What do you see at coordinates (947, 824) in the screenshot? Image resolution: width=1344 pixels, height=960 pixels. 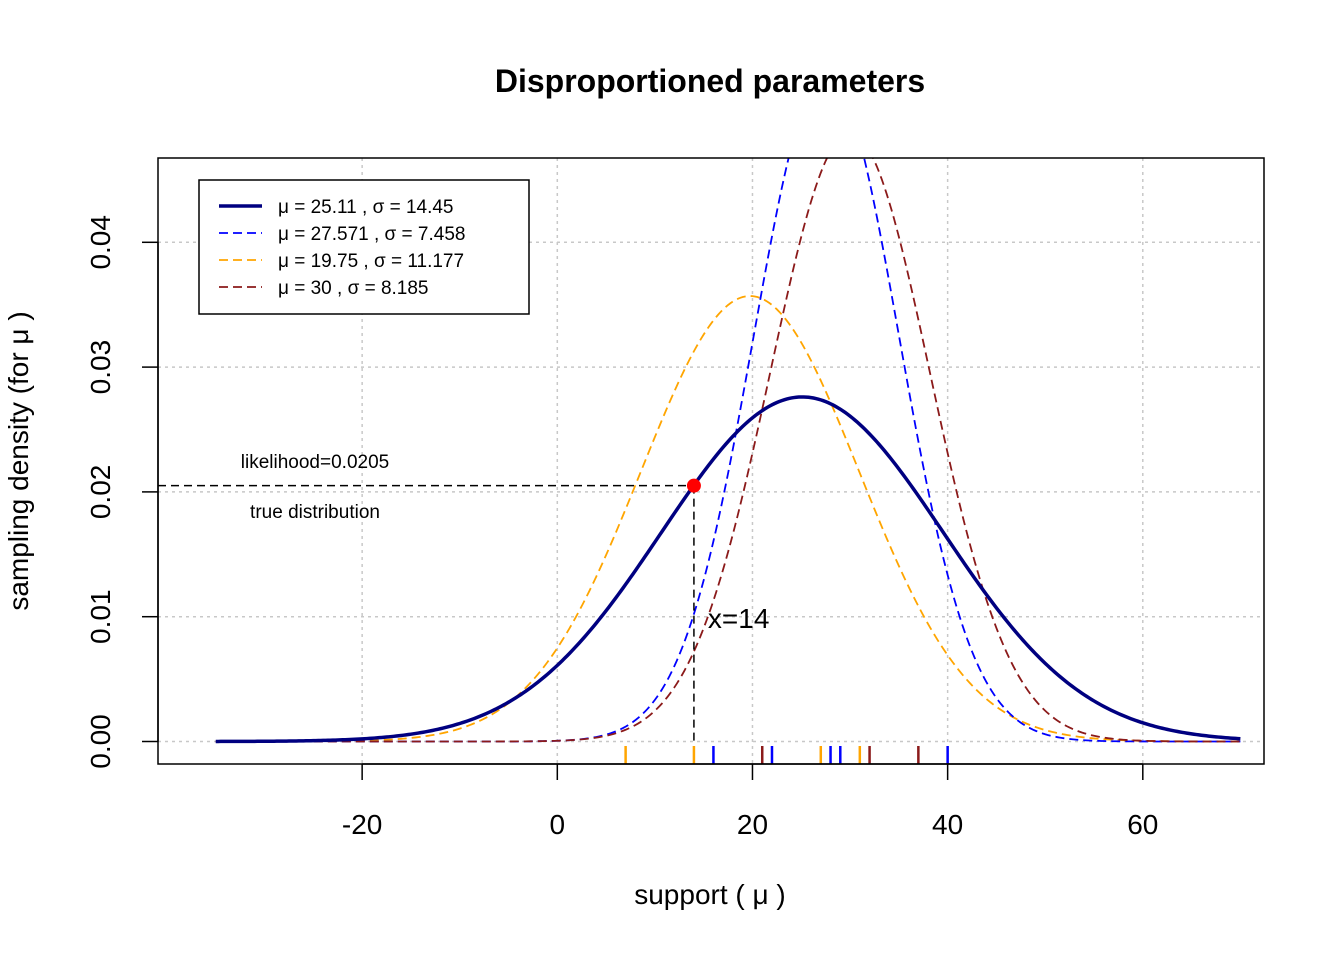 I see `x-tick-label: 40` at bounding box center [947, 824].